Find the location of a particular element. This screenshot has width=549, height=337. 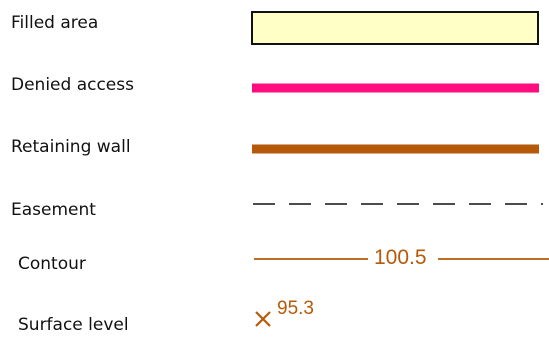

legend-label-denied-access: Denied access is located at coordinates (72, 85).